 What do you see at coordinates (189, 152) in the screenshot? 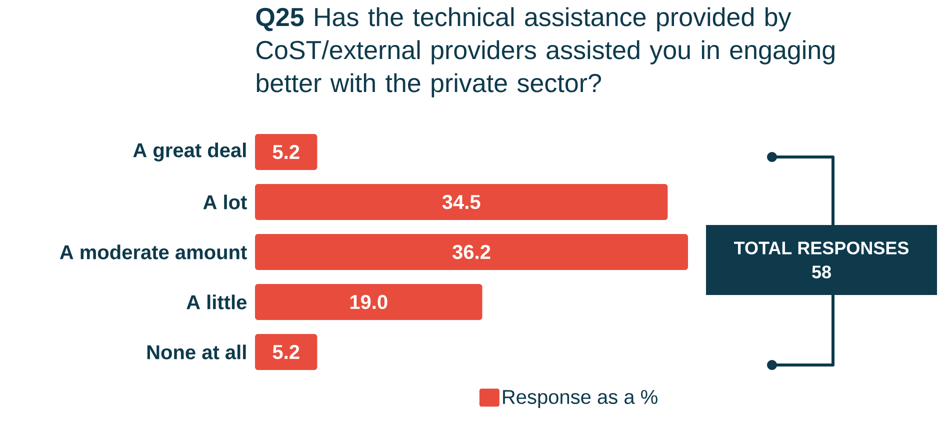
I see `y-tick-label: A great deal` at bounding box center [189, 152].